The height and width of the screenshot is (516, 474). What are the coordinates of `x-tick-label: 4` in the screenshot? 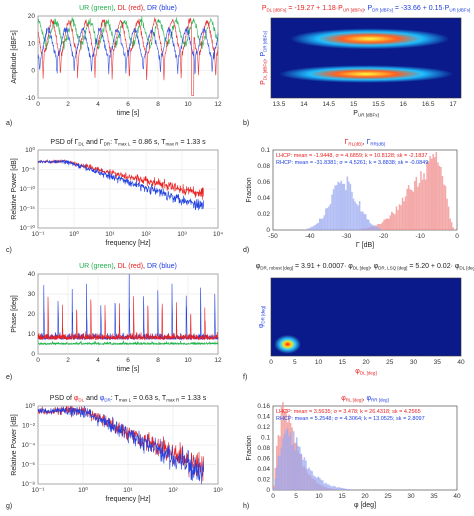 It's located at (98, 360).